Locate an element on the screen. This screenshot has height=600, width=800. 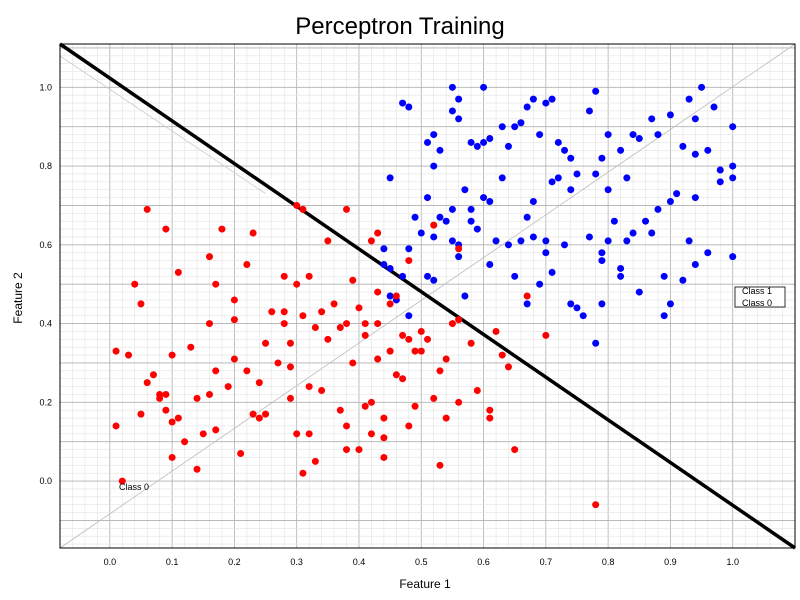
x-tick-label: 0.3 is located at coordinates (296, 562).